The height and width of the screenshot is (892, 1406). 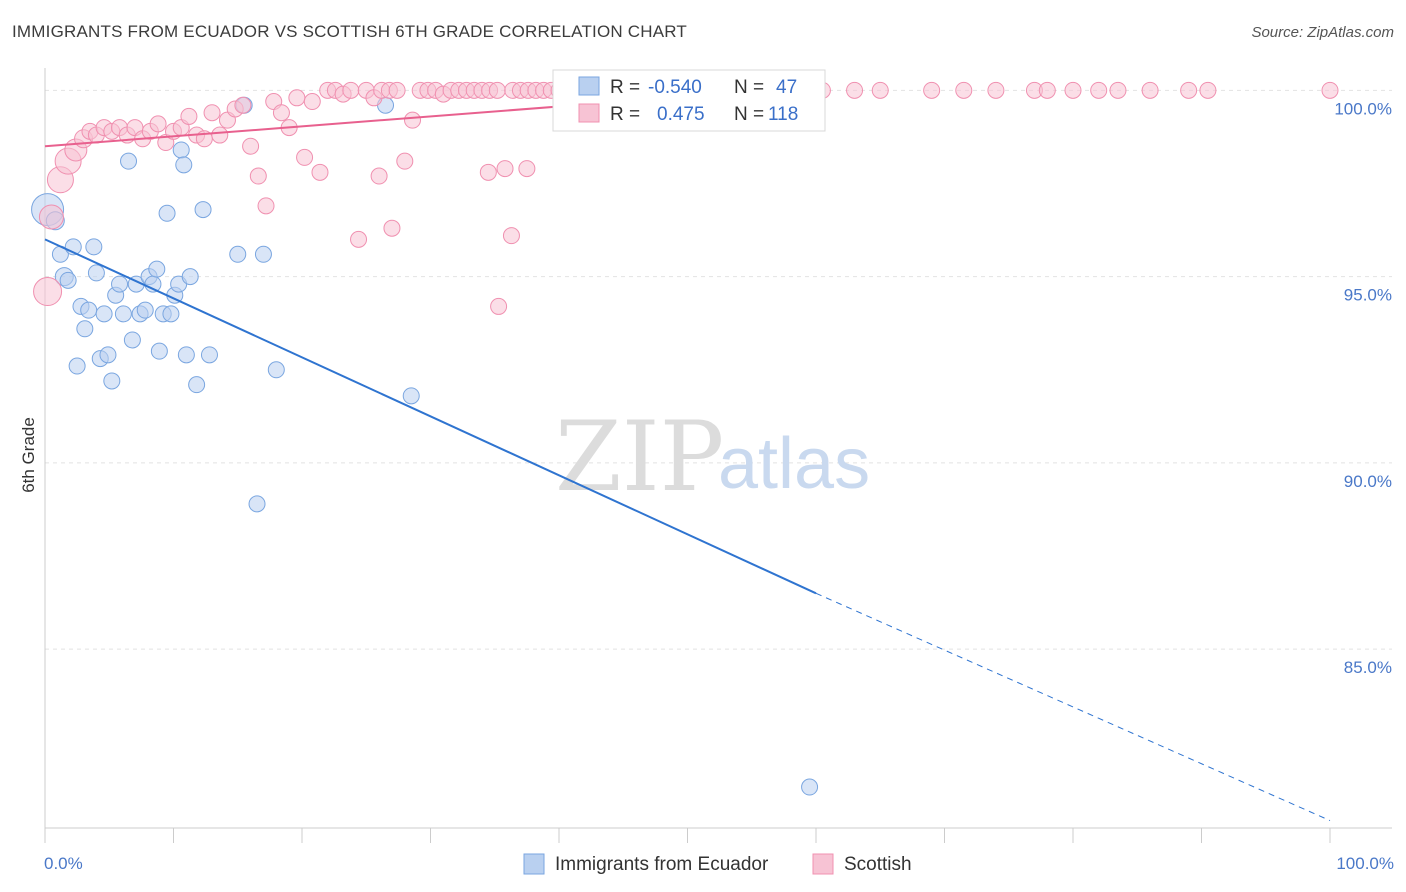 I want to click on legend-r-label-1: R =, so click(x=625, y=87).